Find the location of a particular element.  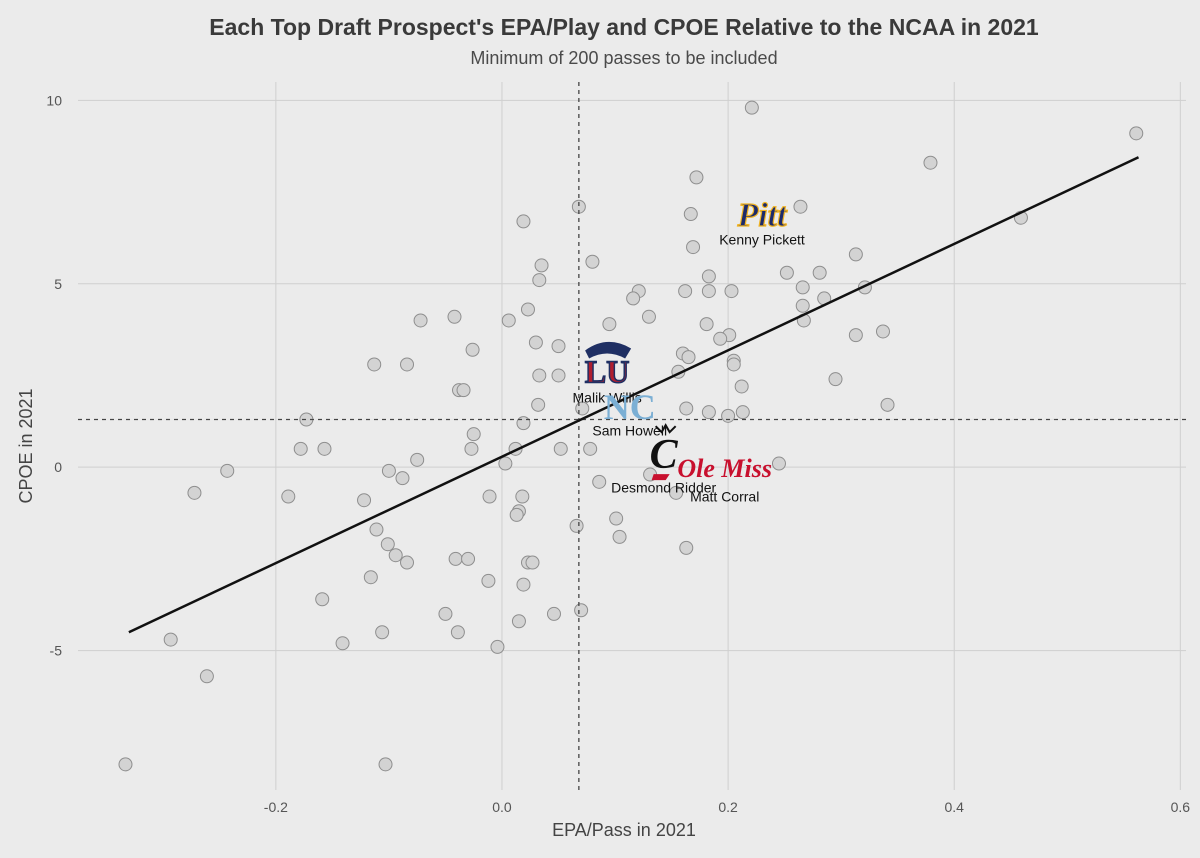

cincinnati-logo: C is located at coordinates (664, 452).